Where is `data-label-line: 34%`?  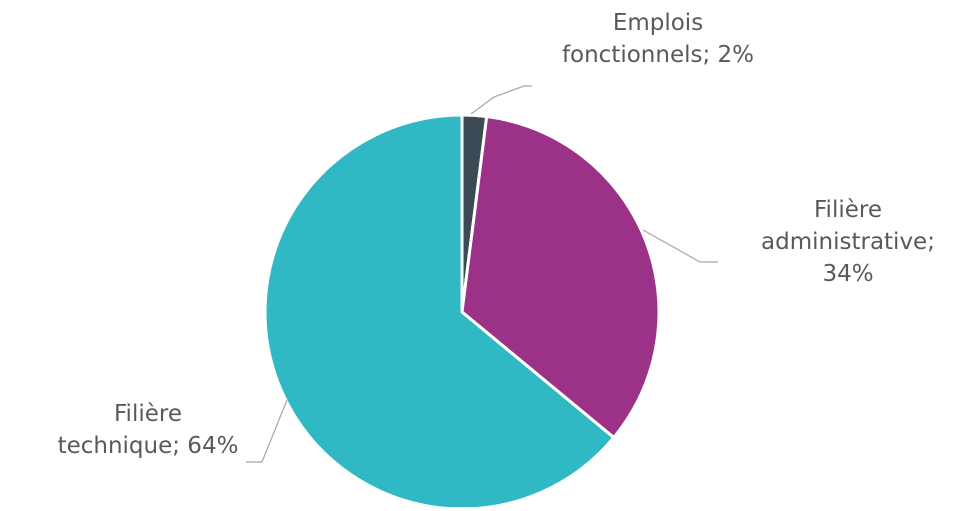 data-label-line: 34% is located at coordinates (847, 274).